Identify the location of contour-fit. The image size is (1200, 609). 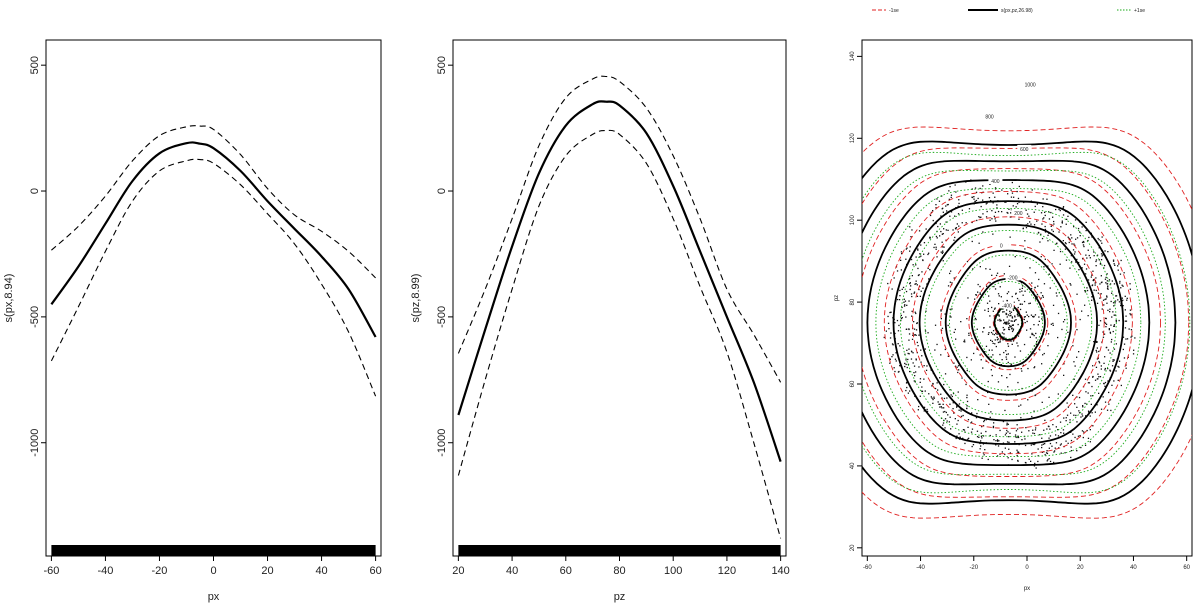
(1008, 323).